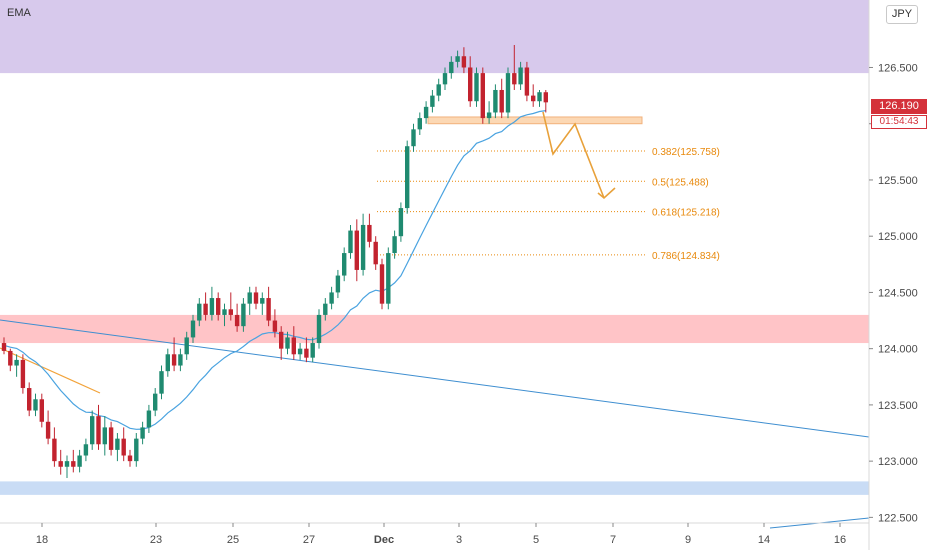 Image resolution: width=932 pixels, height=550 pixels. What do you see at coordinates (156, 540) in the screenshot?
I see `date-tick-label-1: 23` at bounding box center [156, 540].